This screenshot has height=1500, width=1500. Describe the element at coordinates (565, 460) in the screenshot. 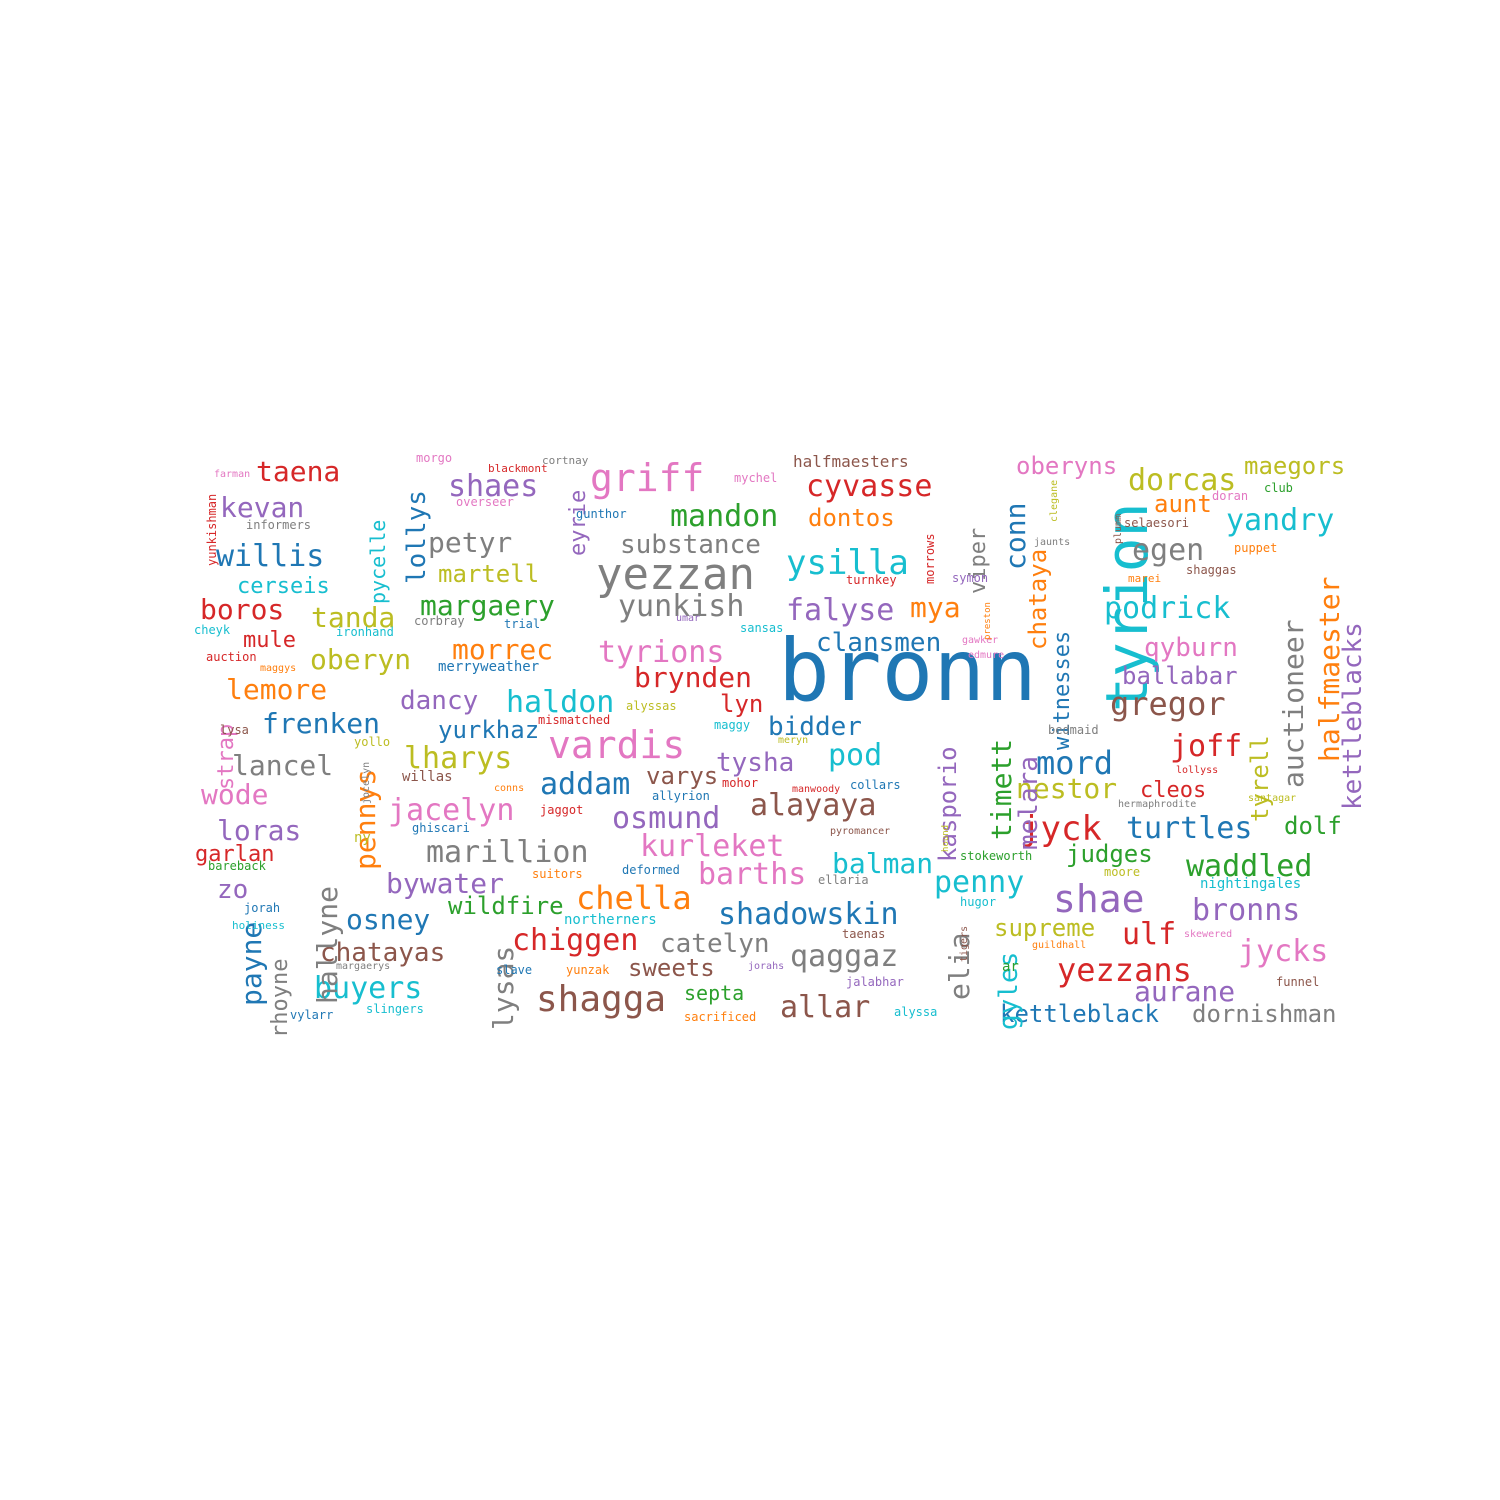

I see `word-cortnay: cortnay` at that location.